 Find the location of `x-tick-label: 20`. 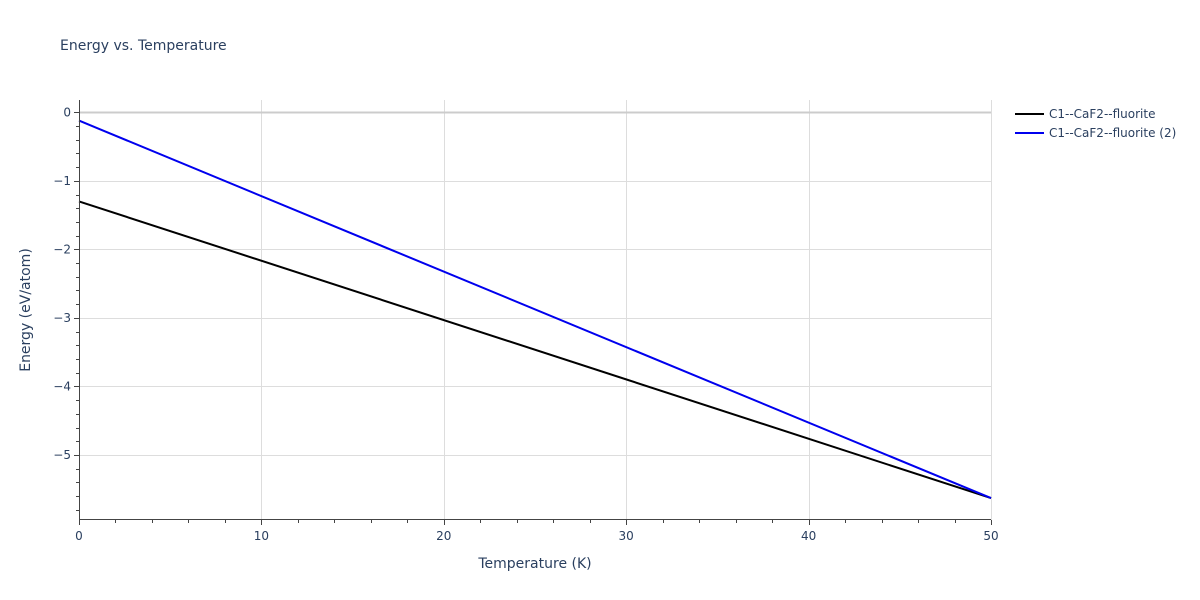

x-tick-label: 20 is located at coordinates (443, 536).